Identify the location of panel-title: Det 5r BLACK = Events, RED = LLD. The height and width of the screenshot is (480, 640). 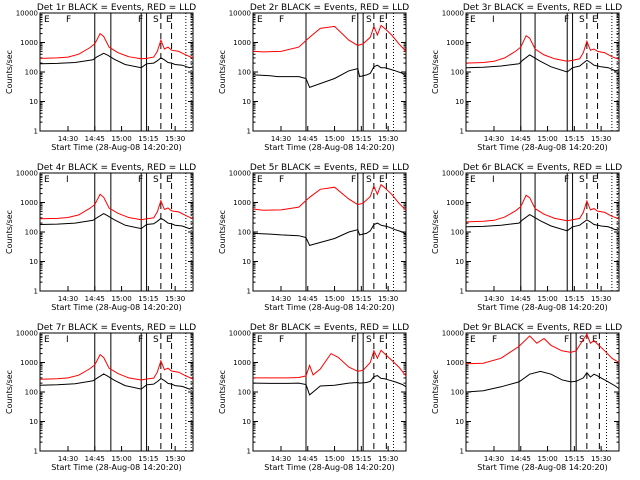
(329, 168).